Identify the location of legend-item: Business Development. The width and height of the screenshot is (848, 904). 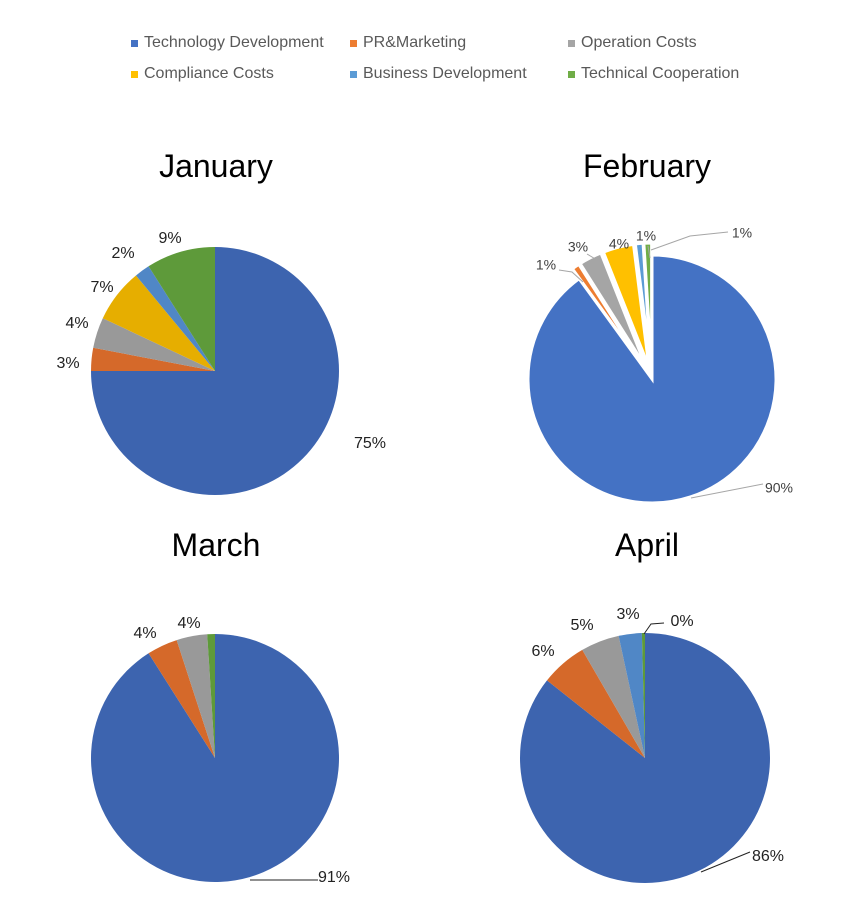
(438, 74).